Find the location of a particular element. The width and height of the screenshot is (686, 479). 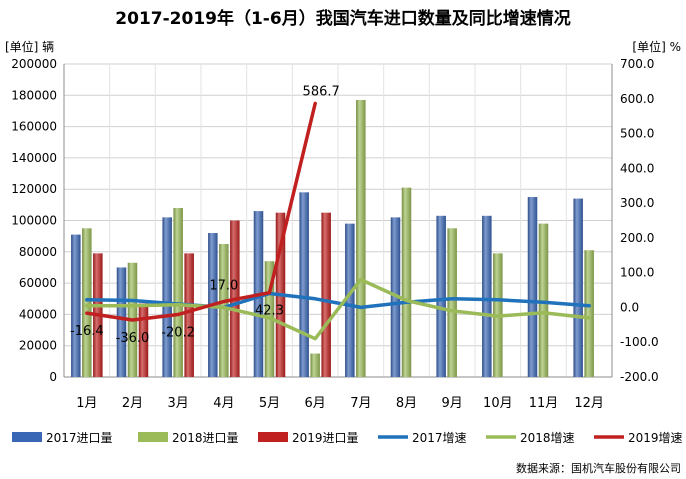

x-tick-label: 5月 is located at coordinates (269, 403).